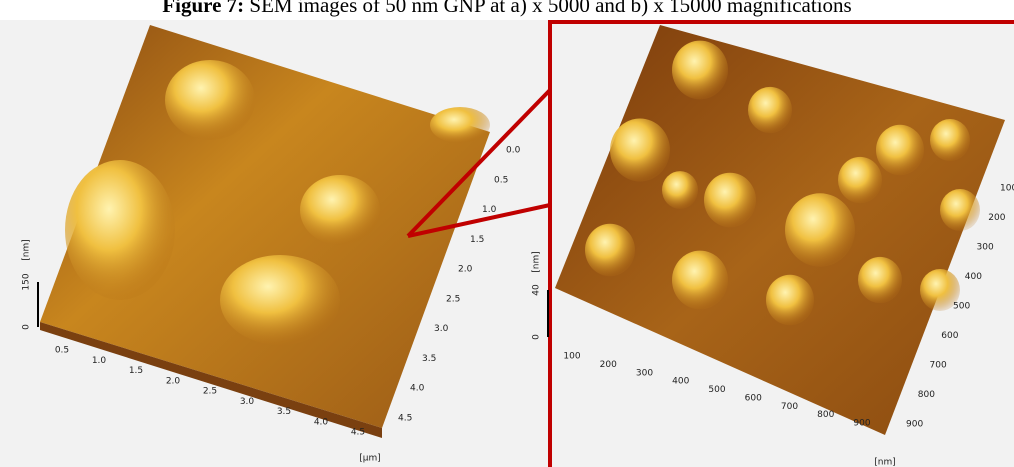  What do you see at coordinates (370, 459) in the screenshot?
I see `xy-unit: [μm]` at bounding box center [370, 459].